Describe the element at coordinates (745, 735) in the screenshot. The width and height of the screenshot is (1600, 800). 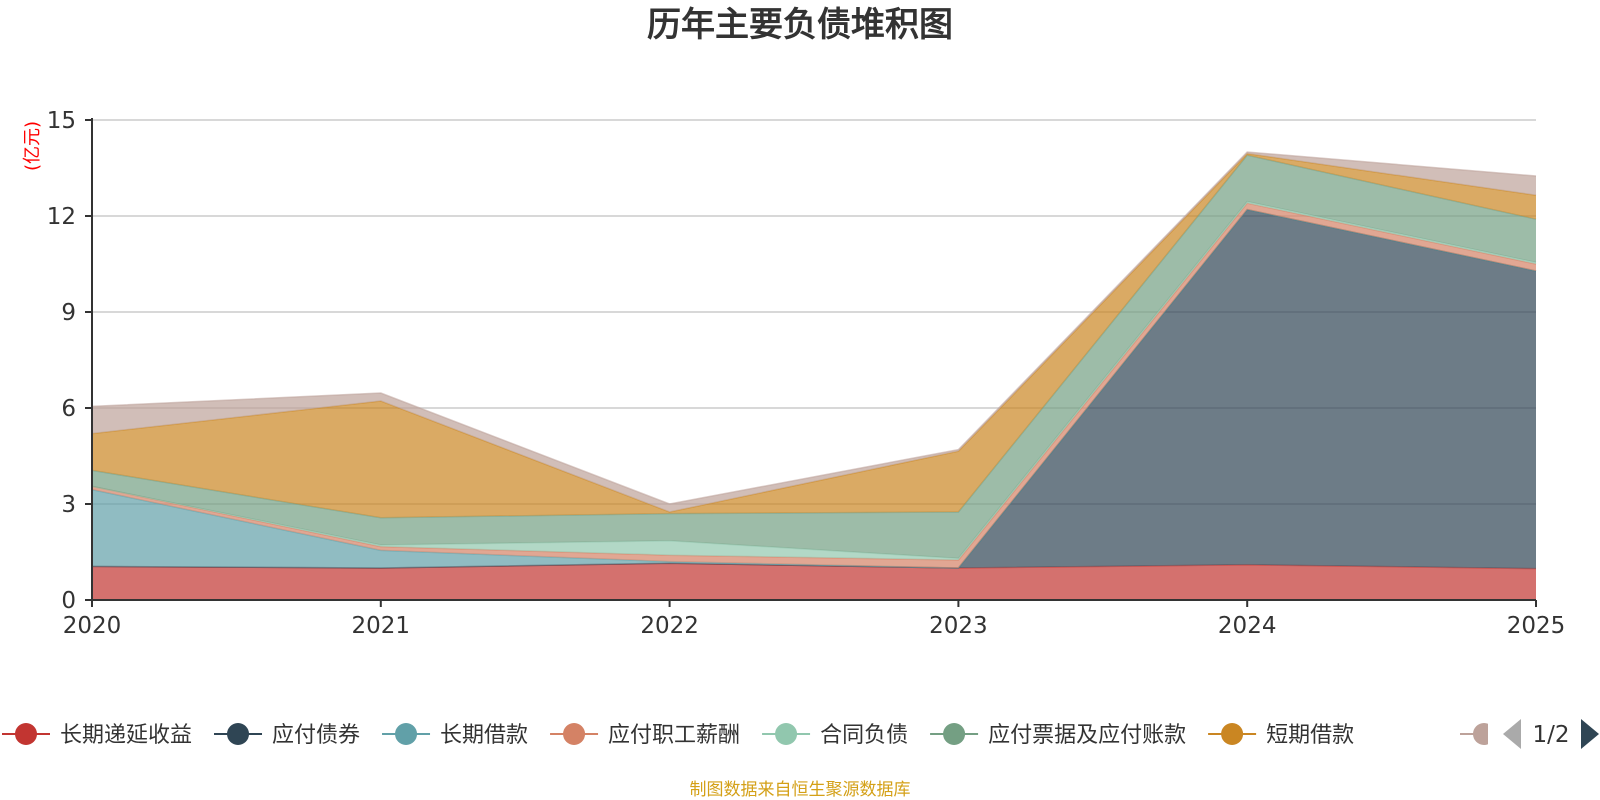
I see `legend: 长期递延收益 应付债券 长期借款 应付职工薪酬 合同负债 应付票据及应付账款 短期借款` at that location.